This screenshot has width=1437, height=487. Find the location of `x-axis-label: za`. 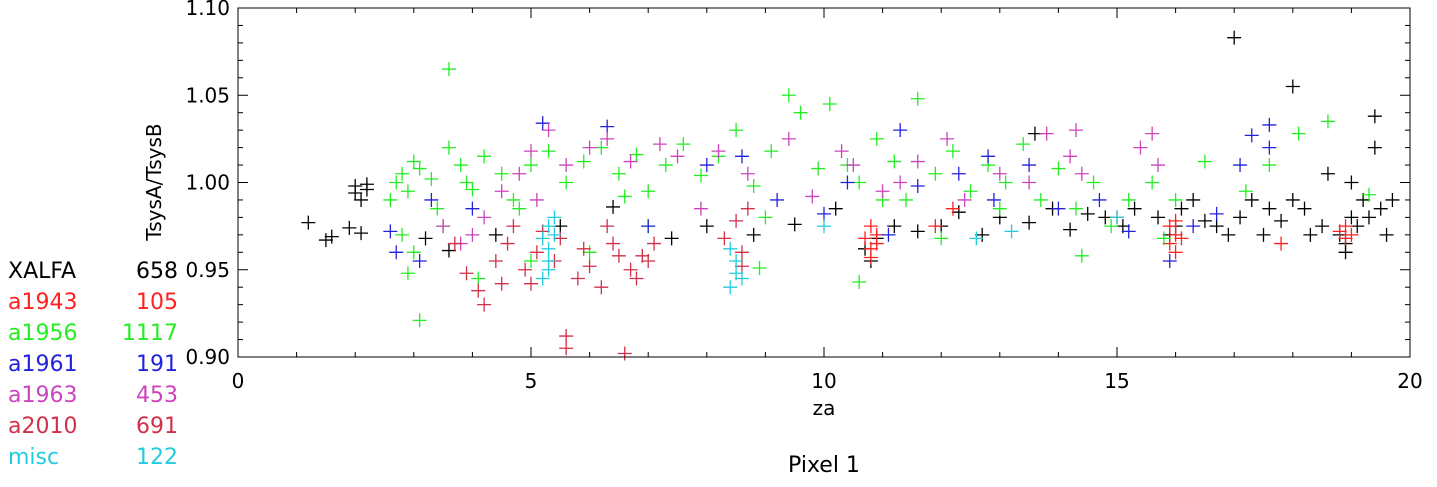

x-axis-label: za is located at coordinates (824, 408).